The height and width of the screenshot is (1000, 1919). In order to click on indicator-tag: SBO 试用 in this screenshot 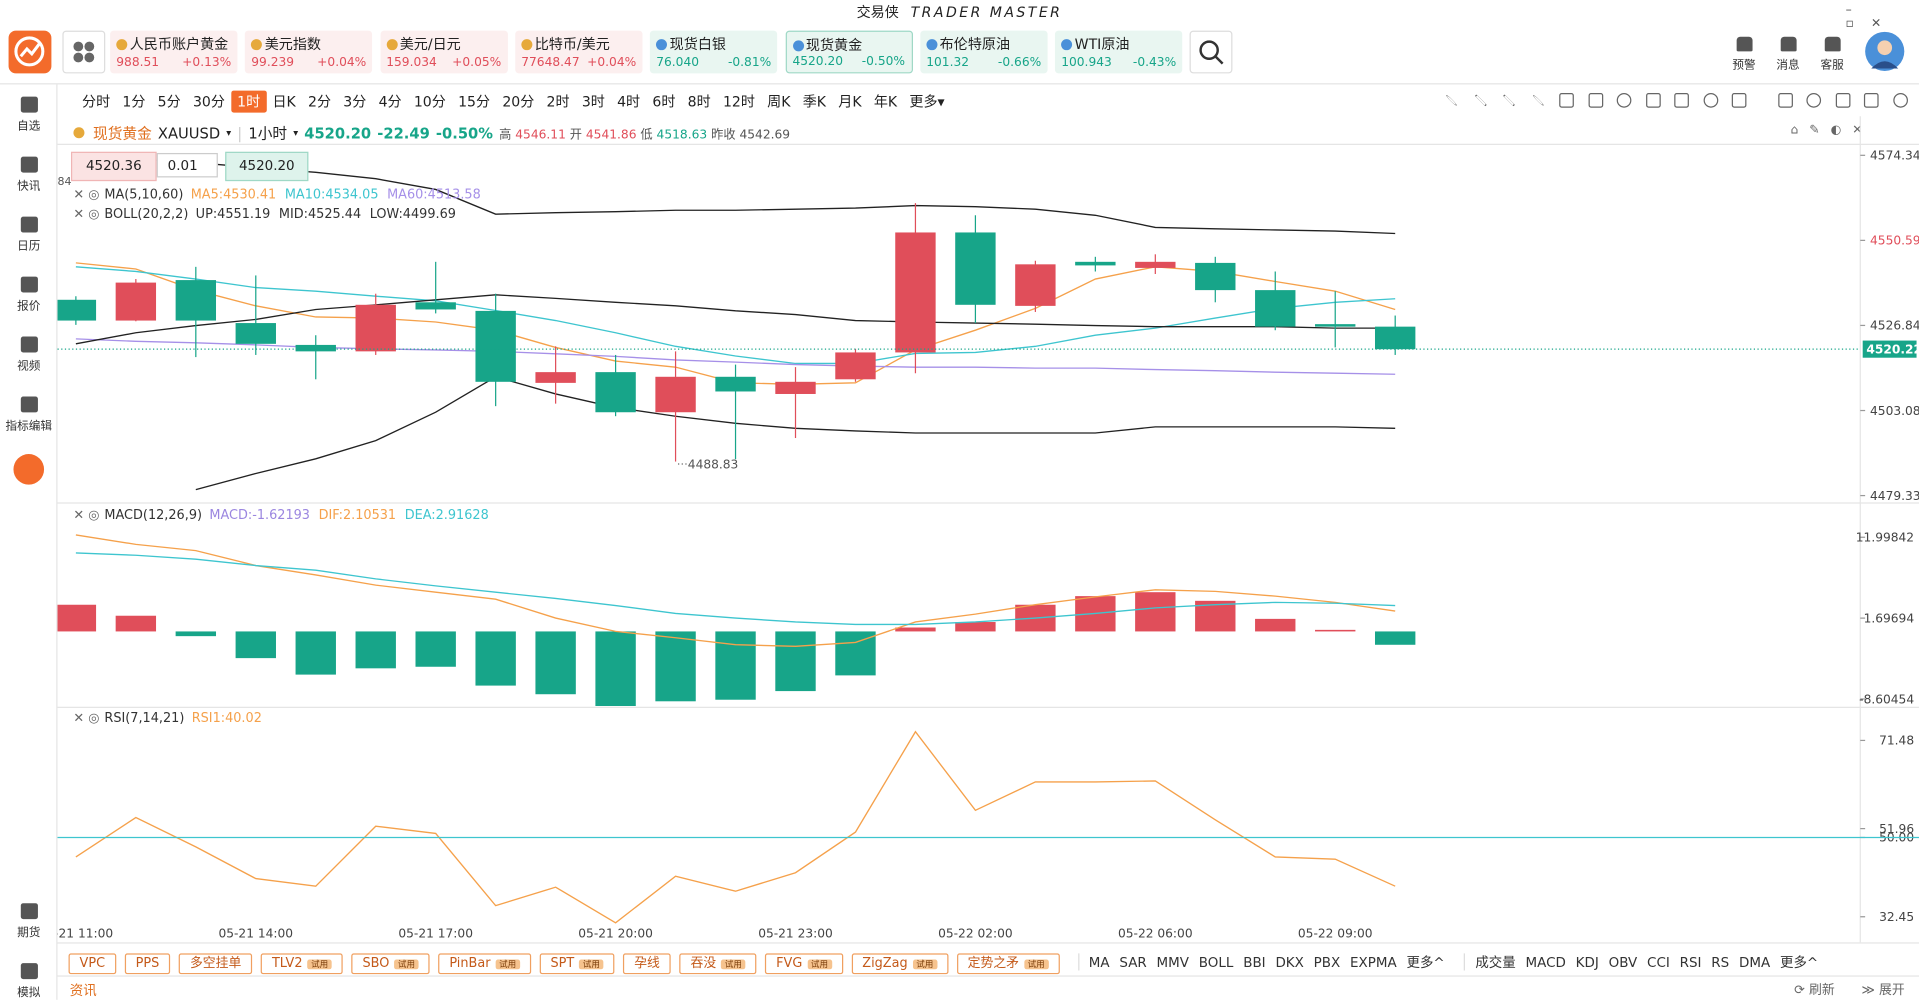, I will do `click(390, 964)`.